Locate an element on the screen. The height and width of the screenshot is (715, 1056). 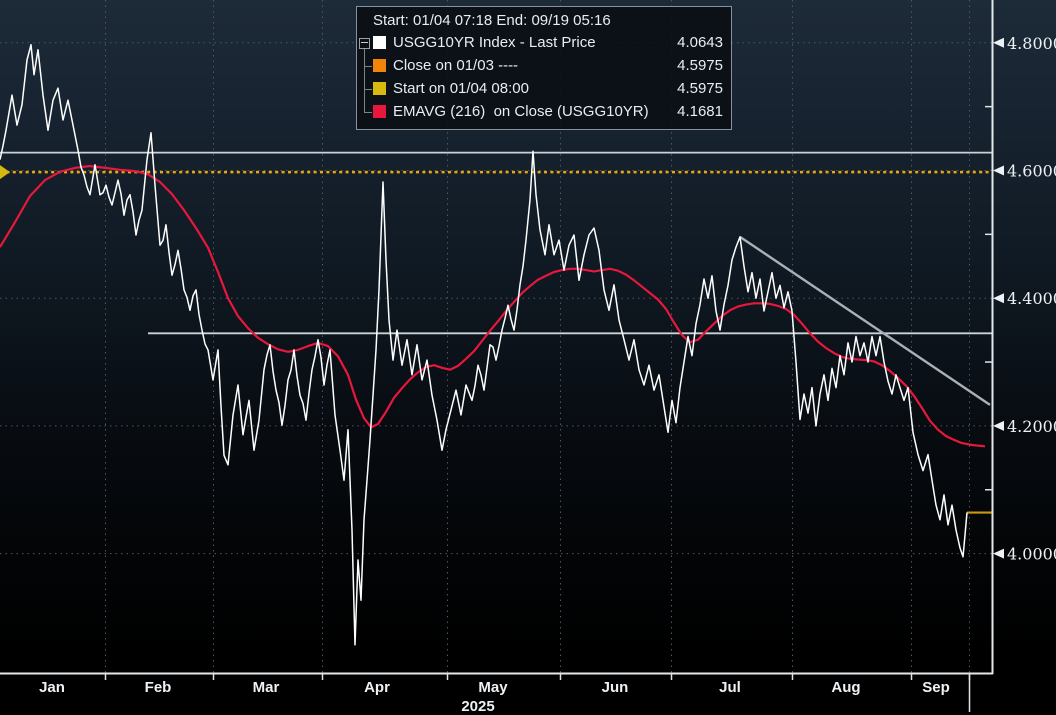
y-axis-label: 4.6000 is located at coordinates (1031, 170).